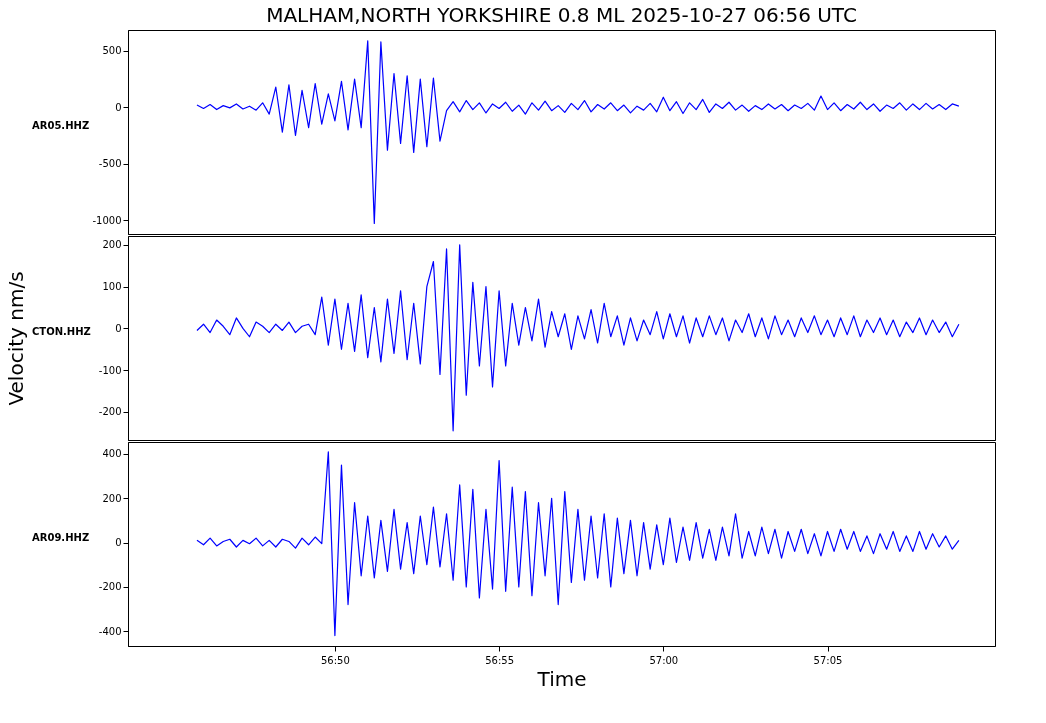 The width and height of the screenshot is (1046, 723). Describe the element at coordinates (112, 287) in the screenshot. I see `y-tick-label: 100` at that location.